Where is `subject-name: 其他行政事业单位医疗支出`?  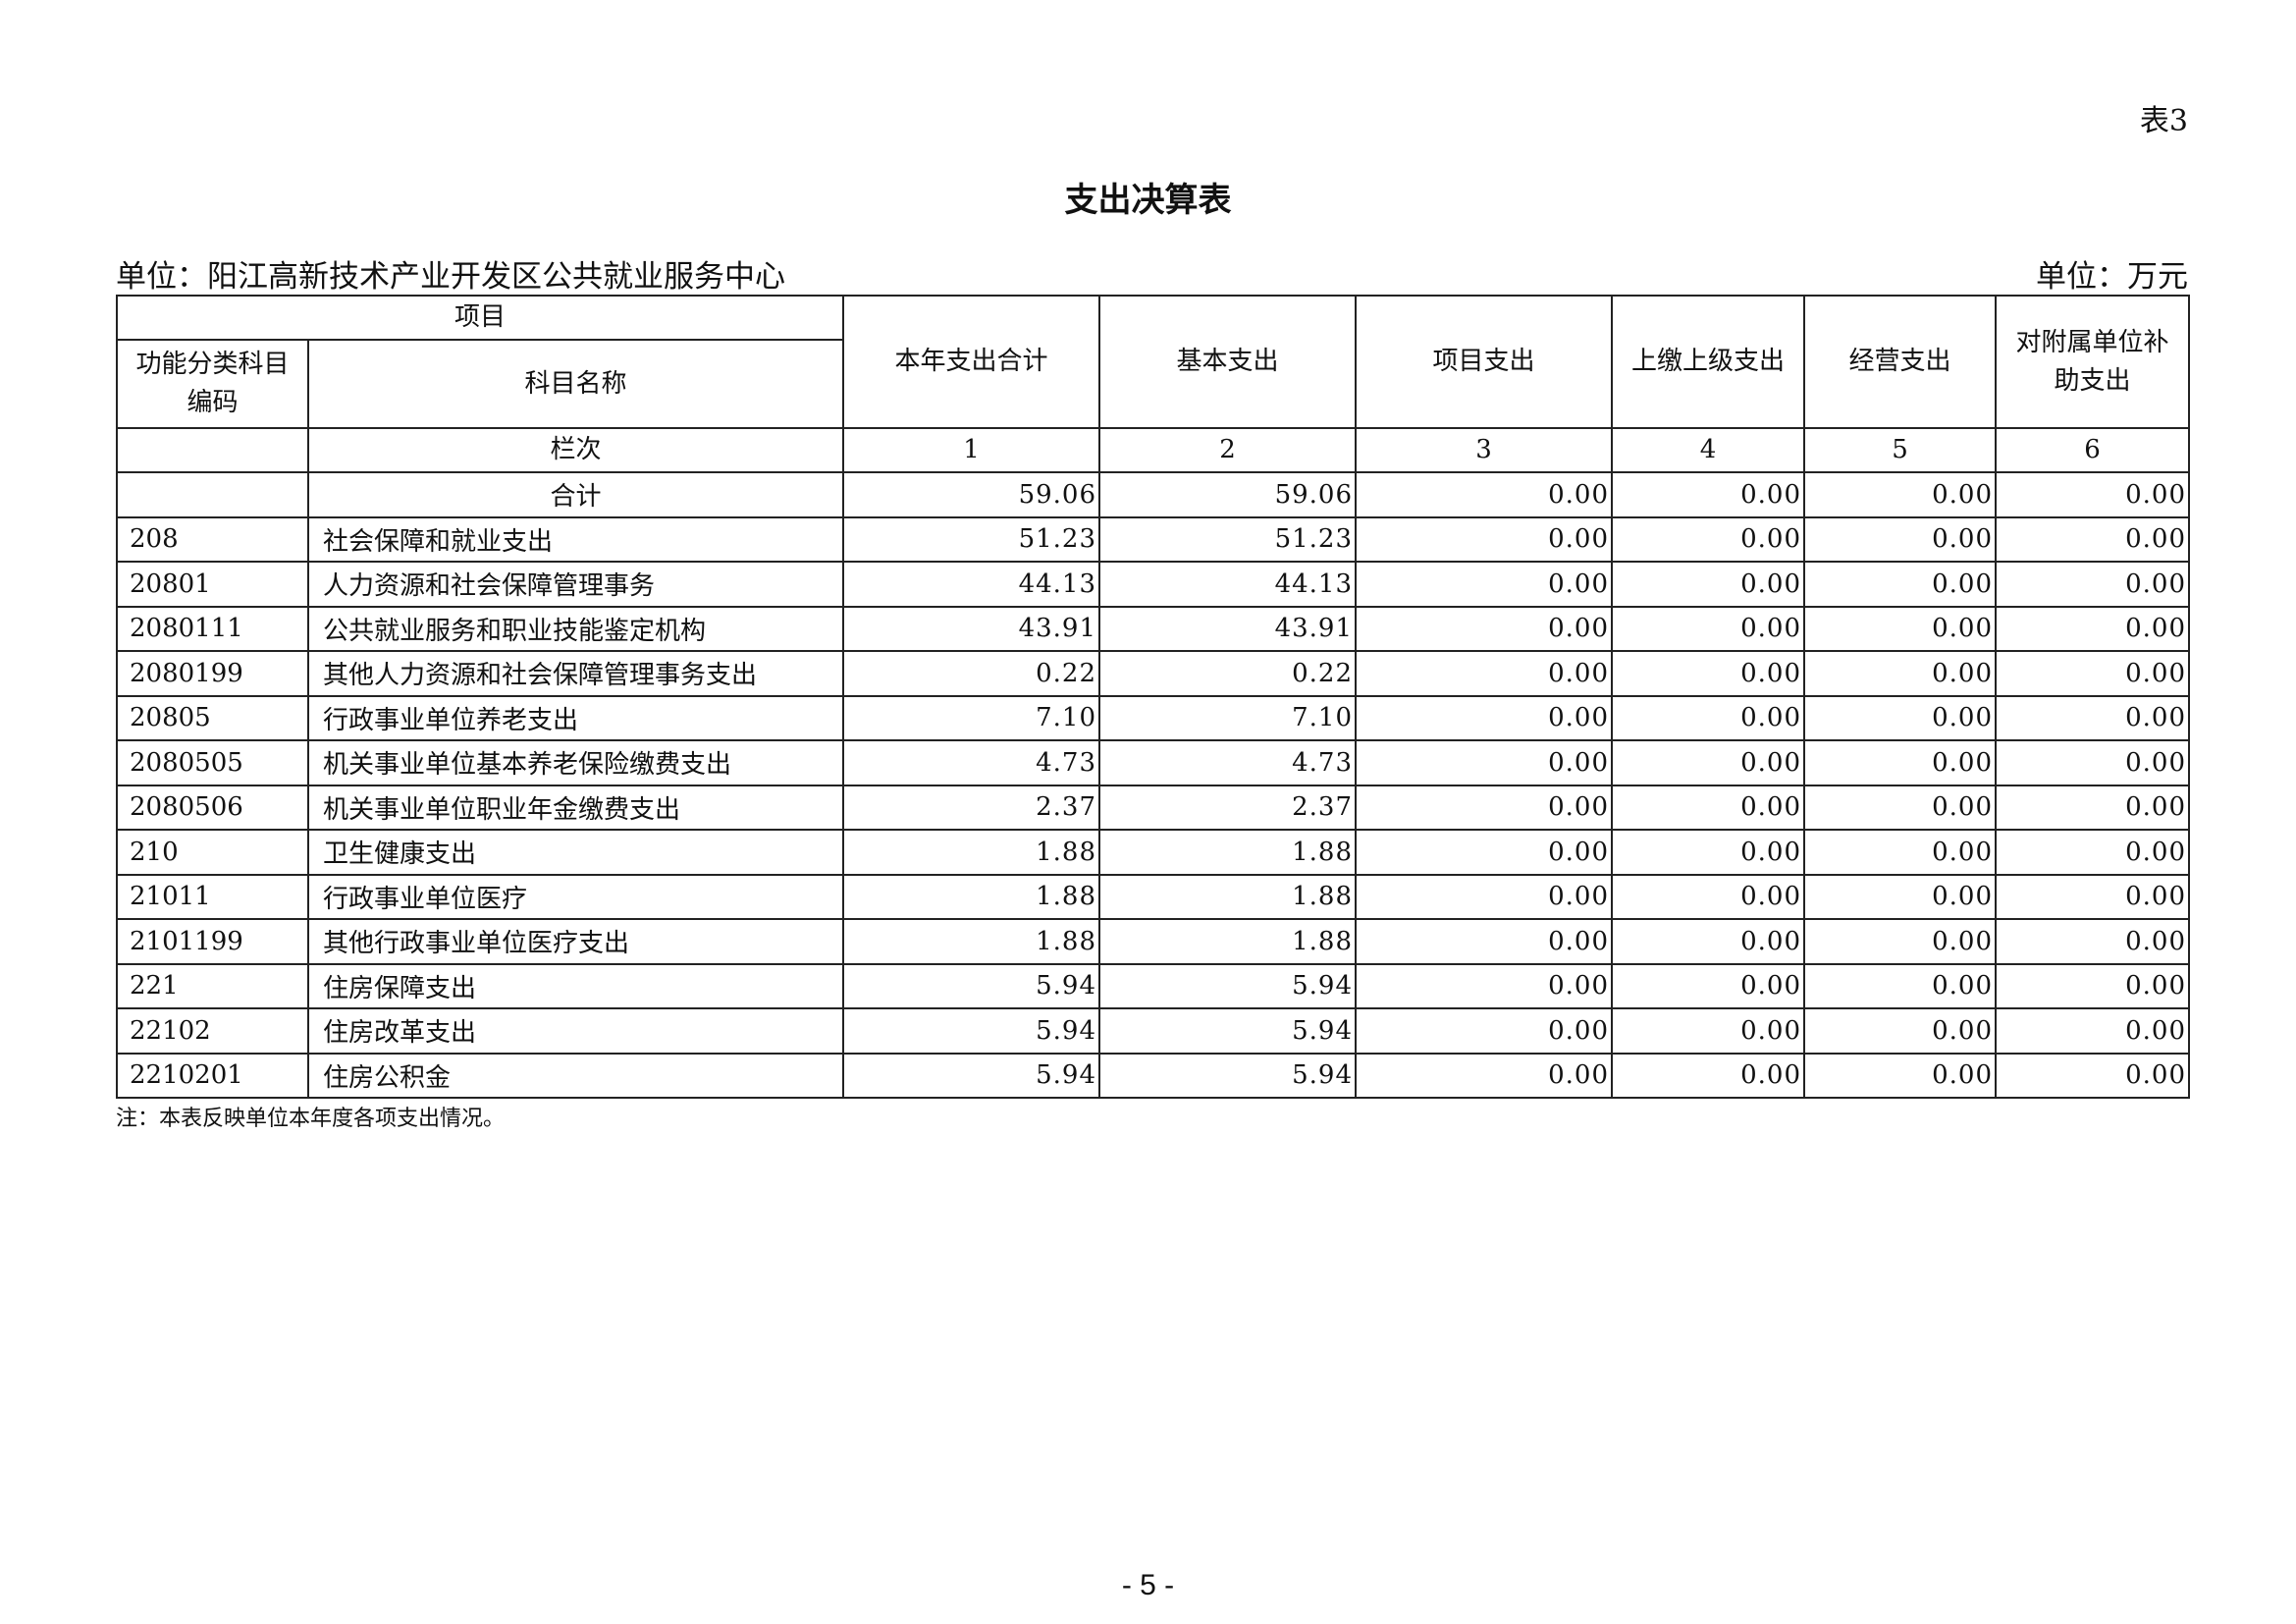
subject-name: 其他行政事业单位医疗支出 is located at coordinates (575, 941).